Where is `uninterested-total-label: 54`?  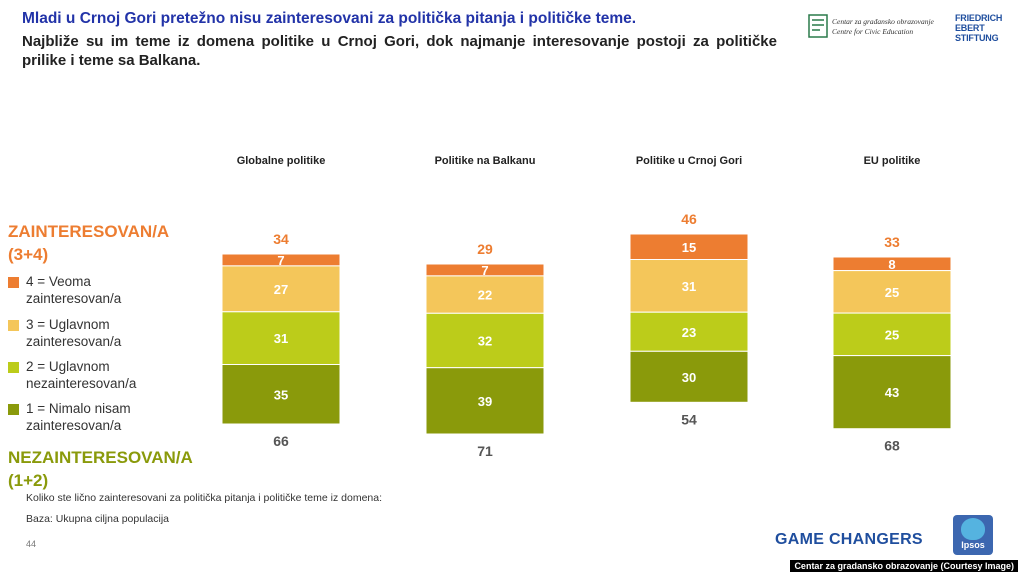
uninterested-total-label: 54 is located at coordinates (689, 419).